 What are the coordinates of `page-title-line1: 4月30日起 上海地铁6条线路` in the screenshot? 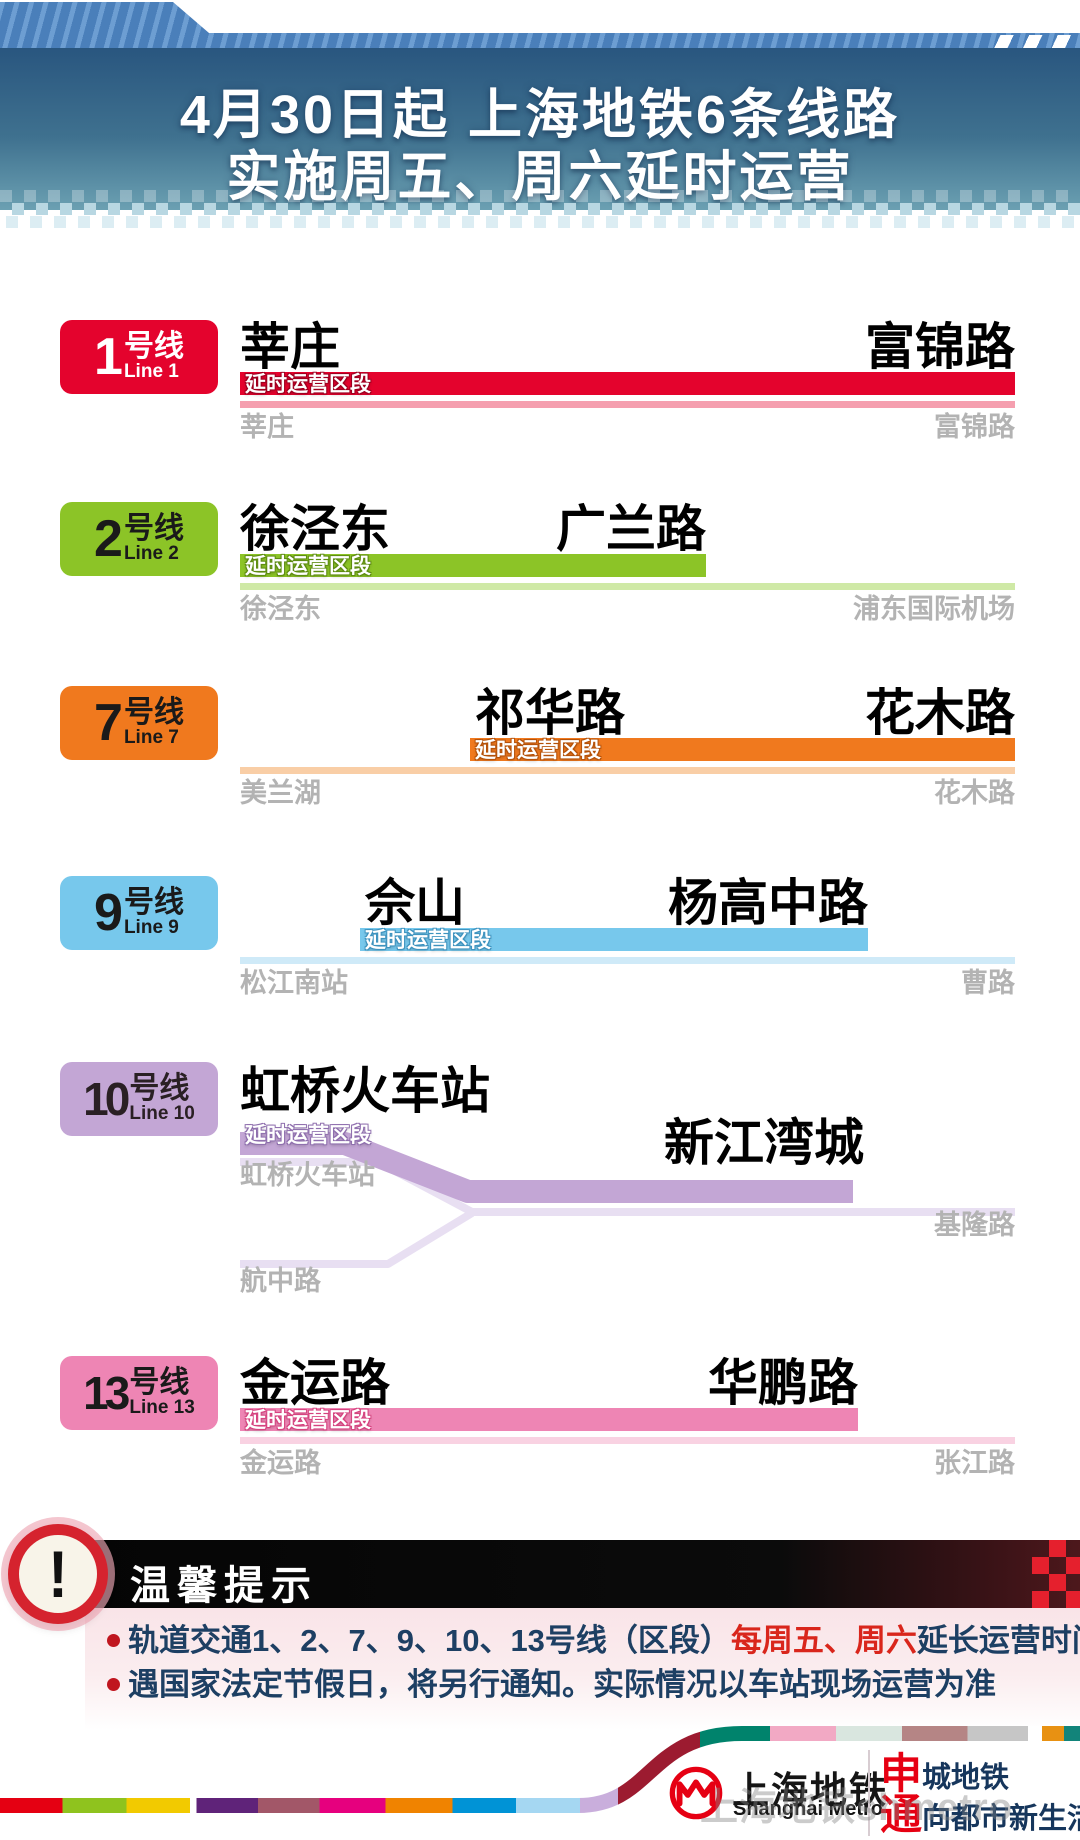 It's located at (540, 115).